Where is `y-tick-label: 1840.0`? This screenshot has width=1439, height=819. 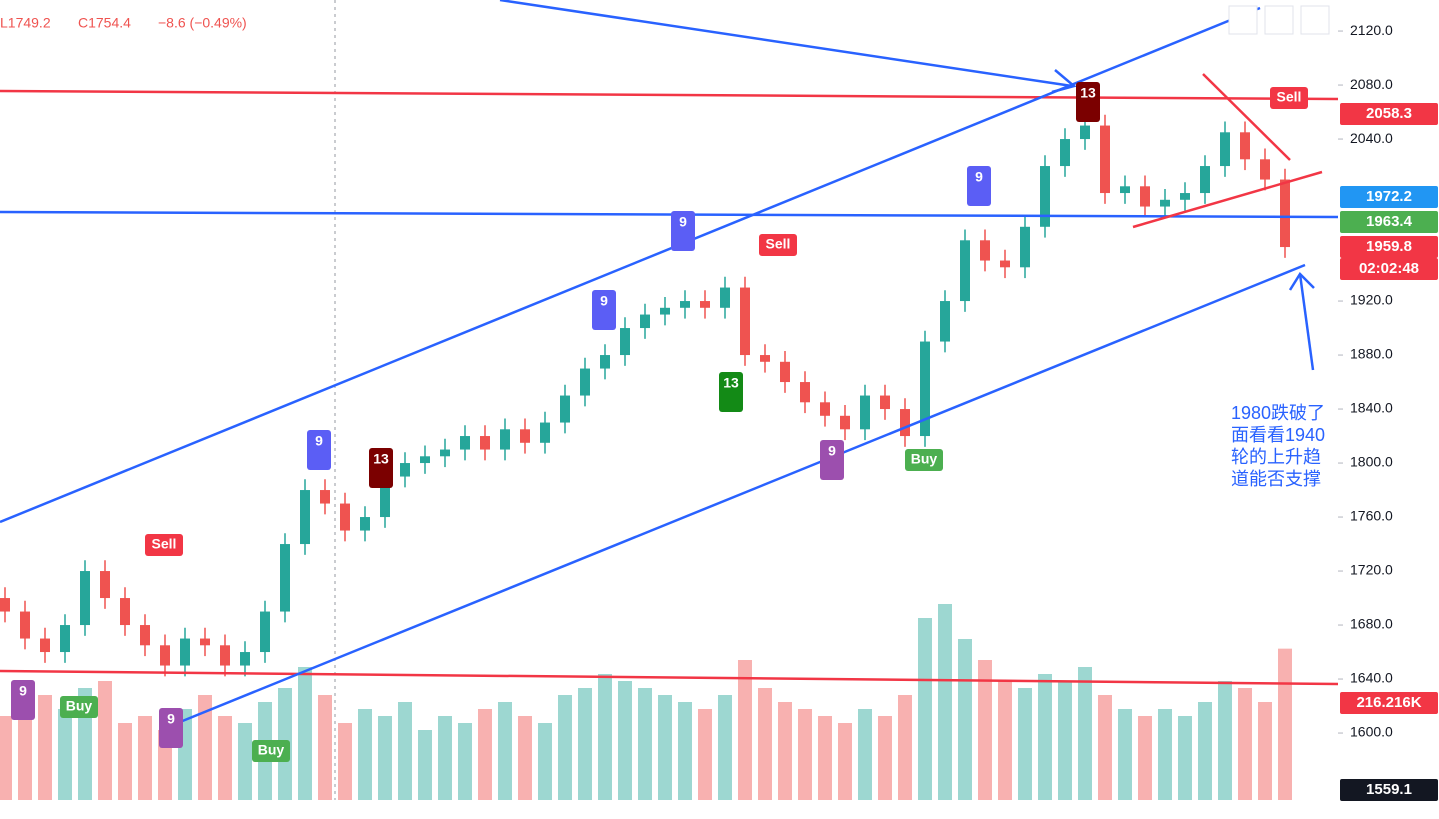 y-tick-label: 1840.0 is located at coordinates (1371, 408).